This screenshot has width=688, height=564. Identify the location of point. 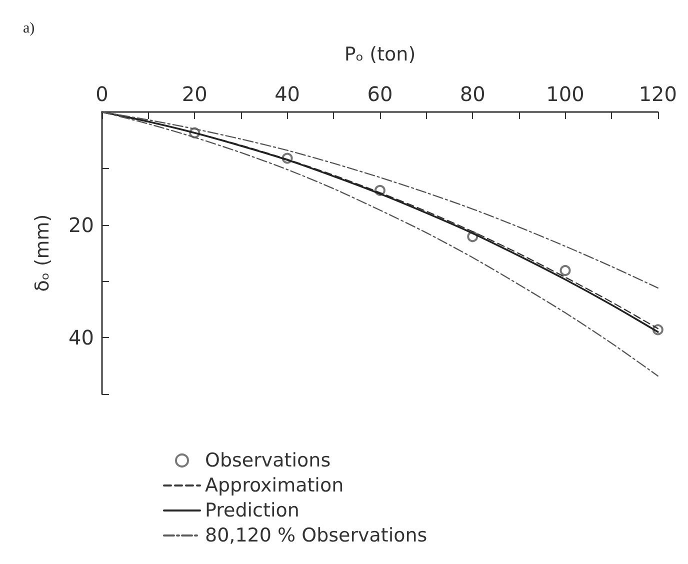
(565, 270).